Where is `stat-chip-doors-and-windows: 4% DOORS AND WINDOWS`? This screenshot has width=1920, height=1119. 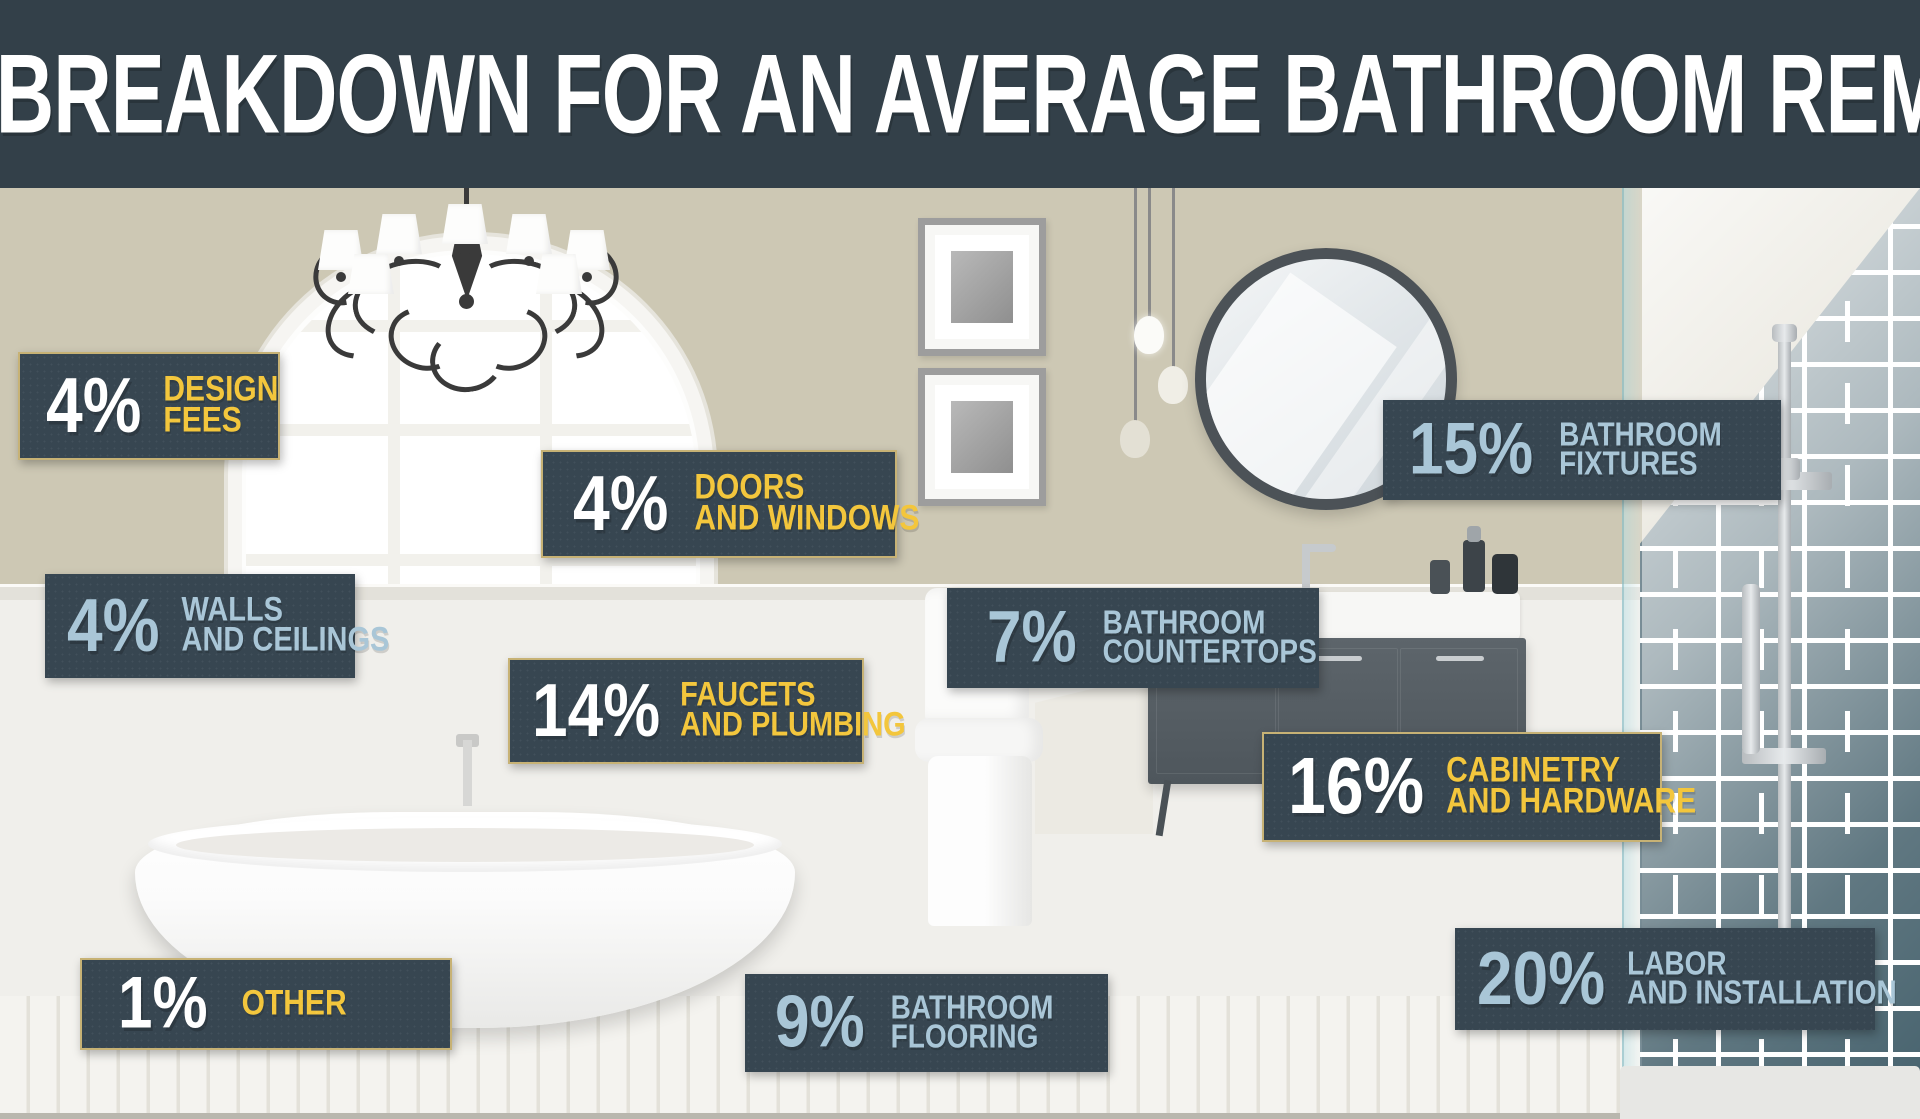
stat-chip-doors-and-windows: 4% DOORS AND WINDOWS is located at coordinates (730, 504).